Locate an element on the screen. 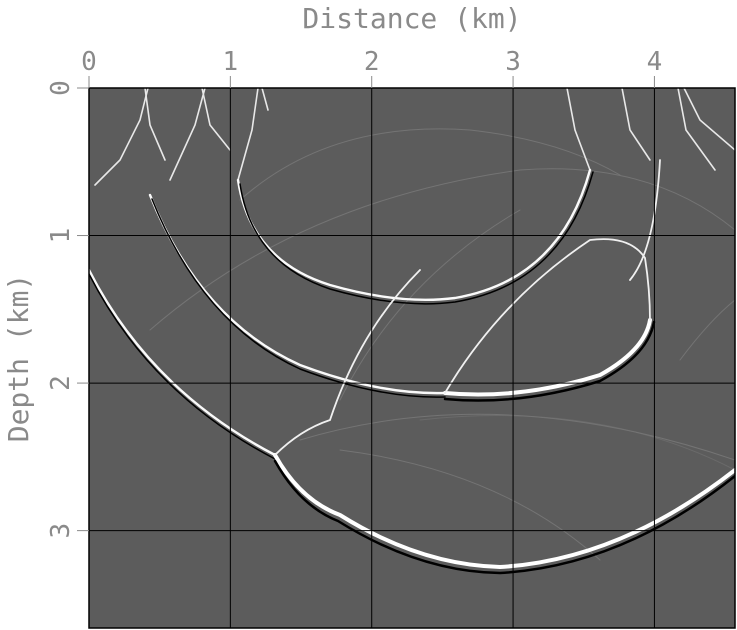  x-tick-label: 1 is located at coordinates (231, 62).